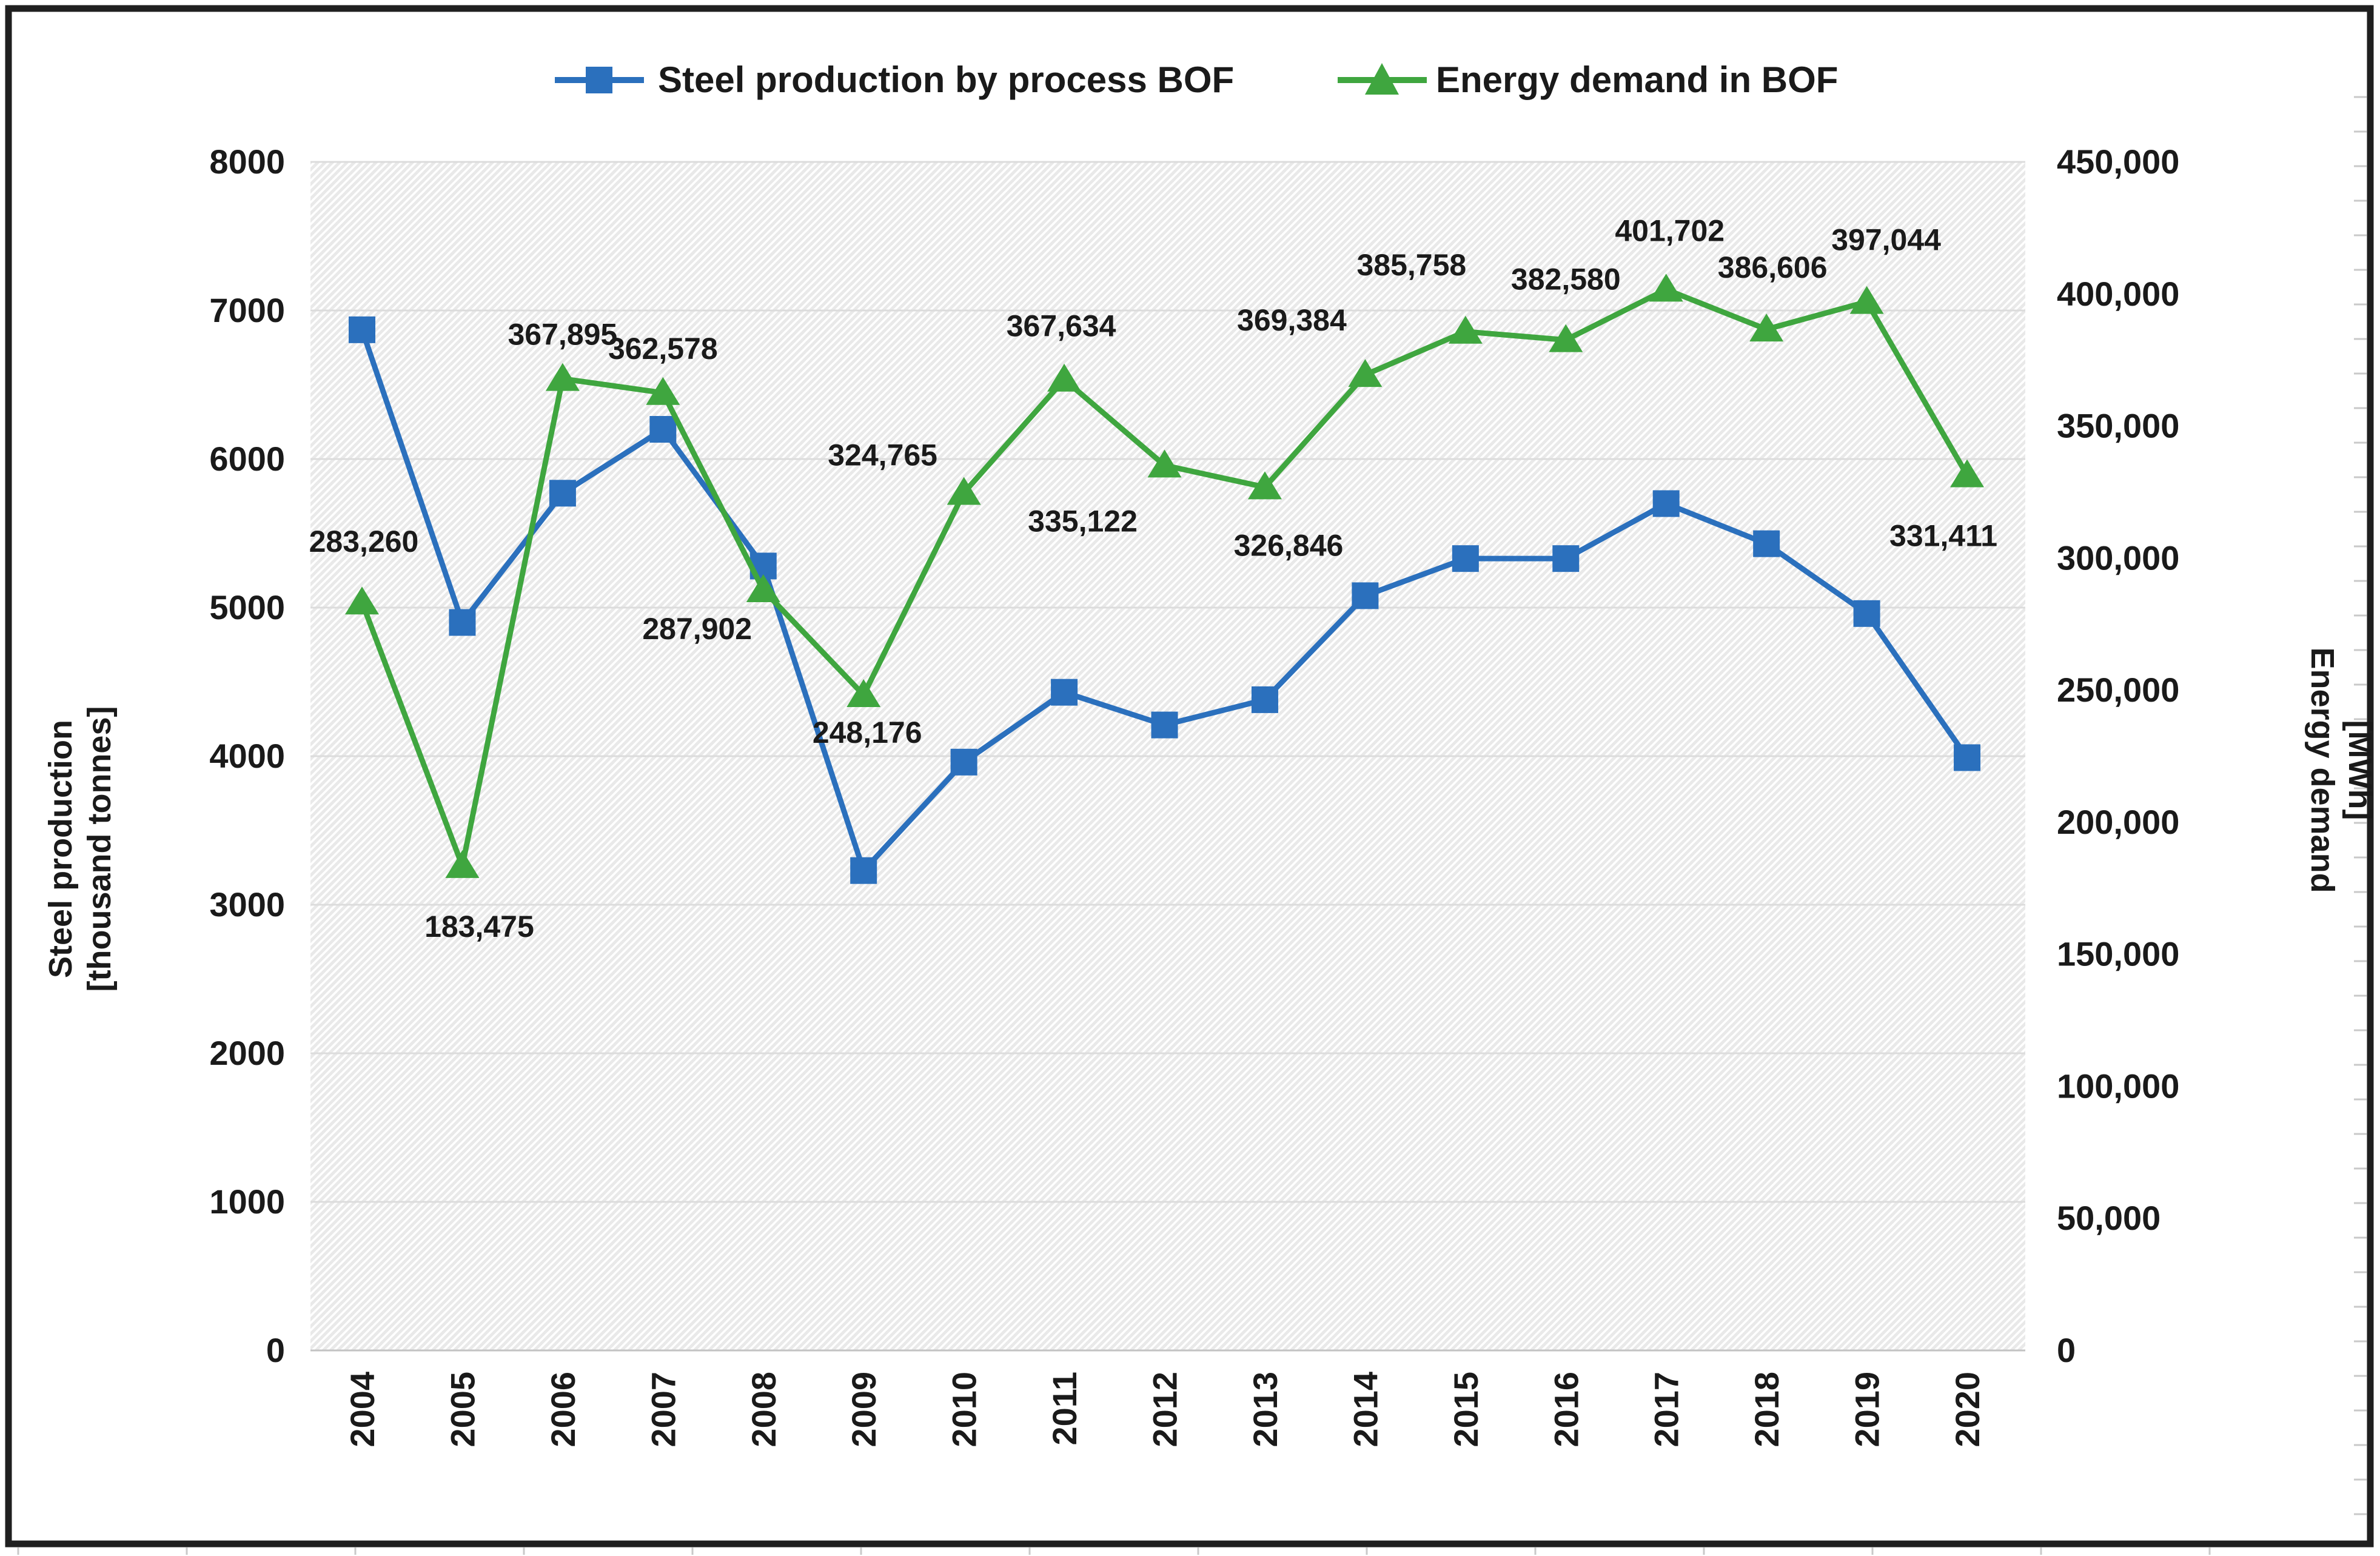  Describe the element at coordinates (1967, 1409) in the screenshot. I see `x-axis-tick: 2020` at that location.